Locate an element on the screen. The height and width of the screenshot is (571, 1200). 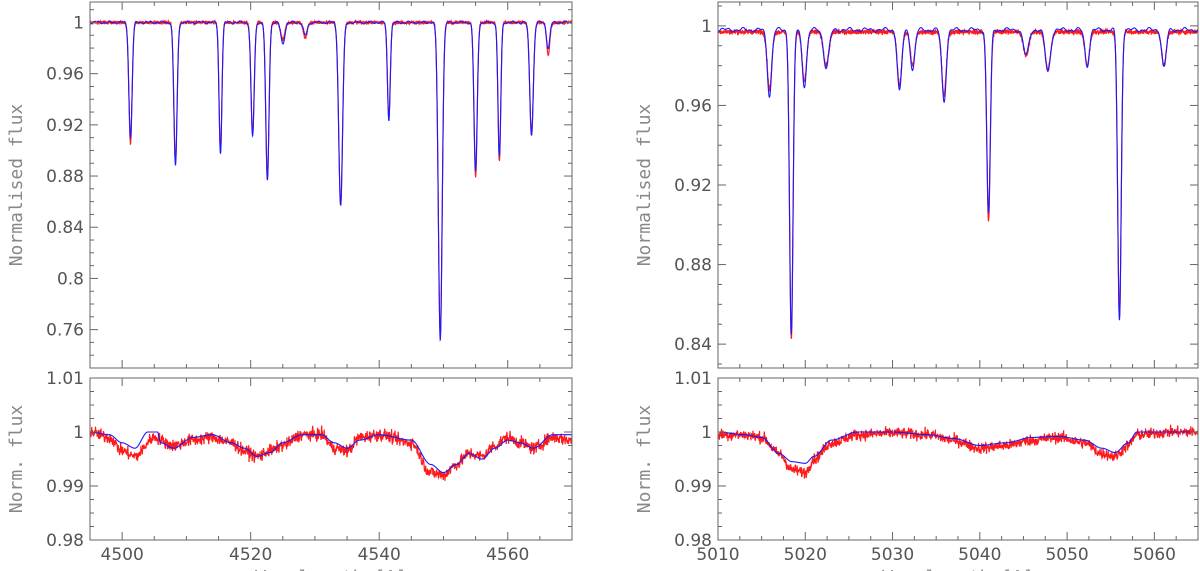
y-tick-label: 0.76 is located at coordinates (65, 331).